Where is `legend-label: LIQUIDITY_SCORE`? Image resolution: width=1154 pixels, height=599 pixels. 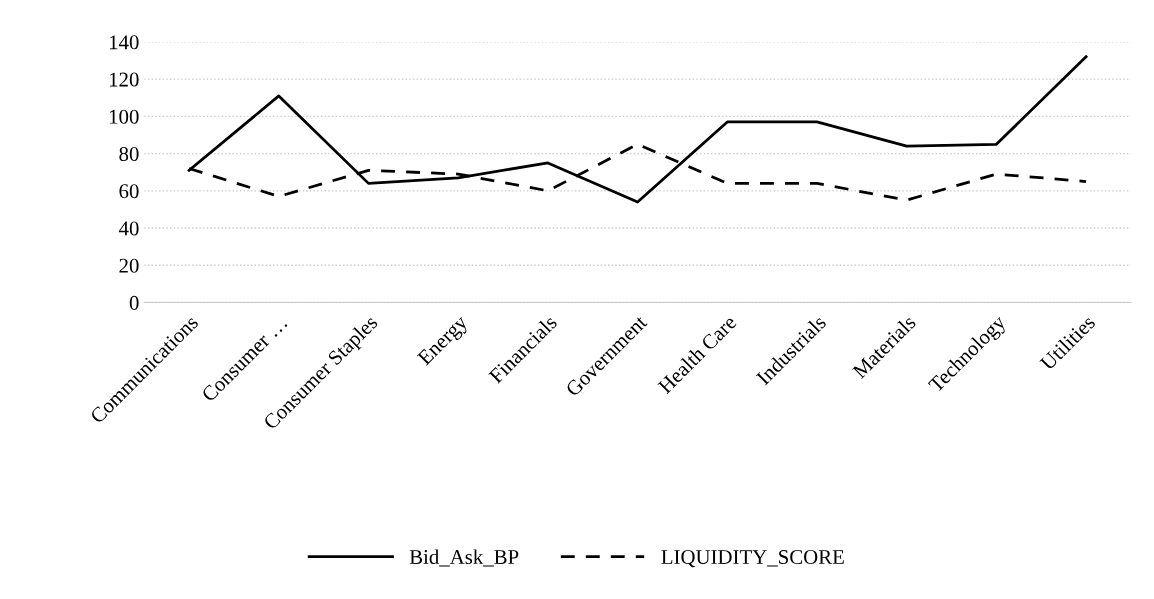 legend-label: LIQUIDITY_SCORE is located at coordinates (752, 559).